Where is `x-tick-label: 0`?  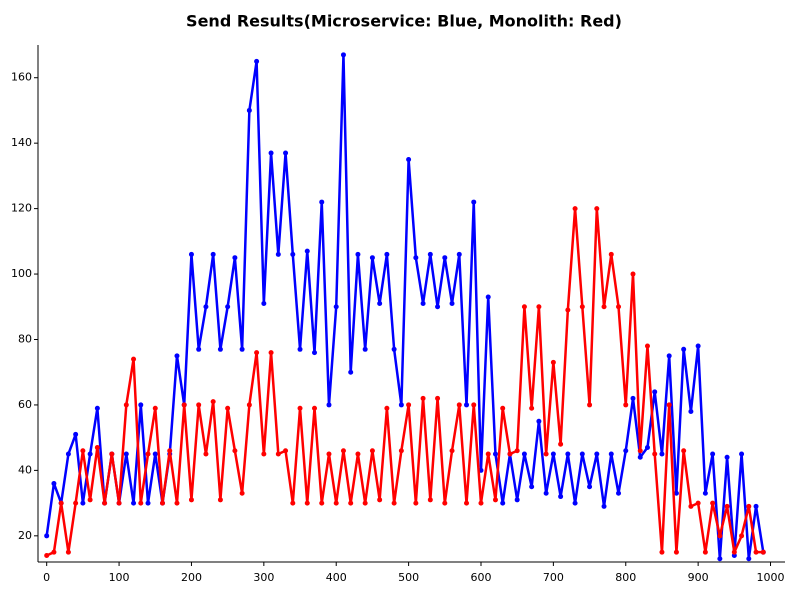 x-tick-label: 0 is located at coordinates (46, 577).